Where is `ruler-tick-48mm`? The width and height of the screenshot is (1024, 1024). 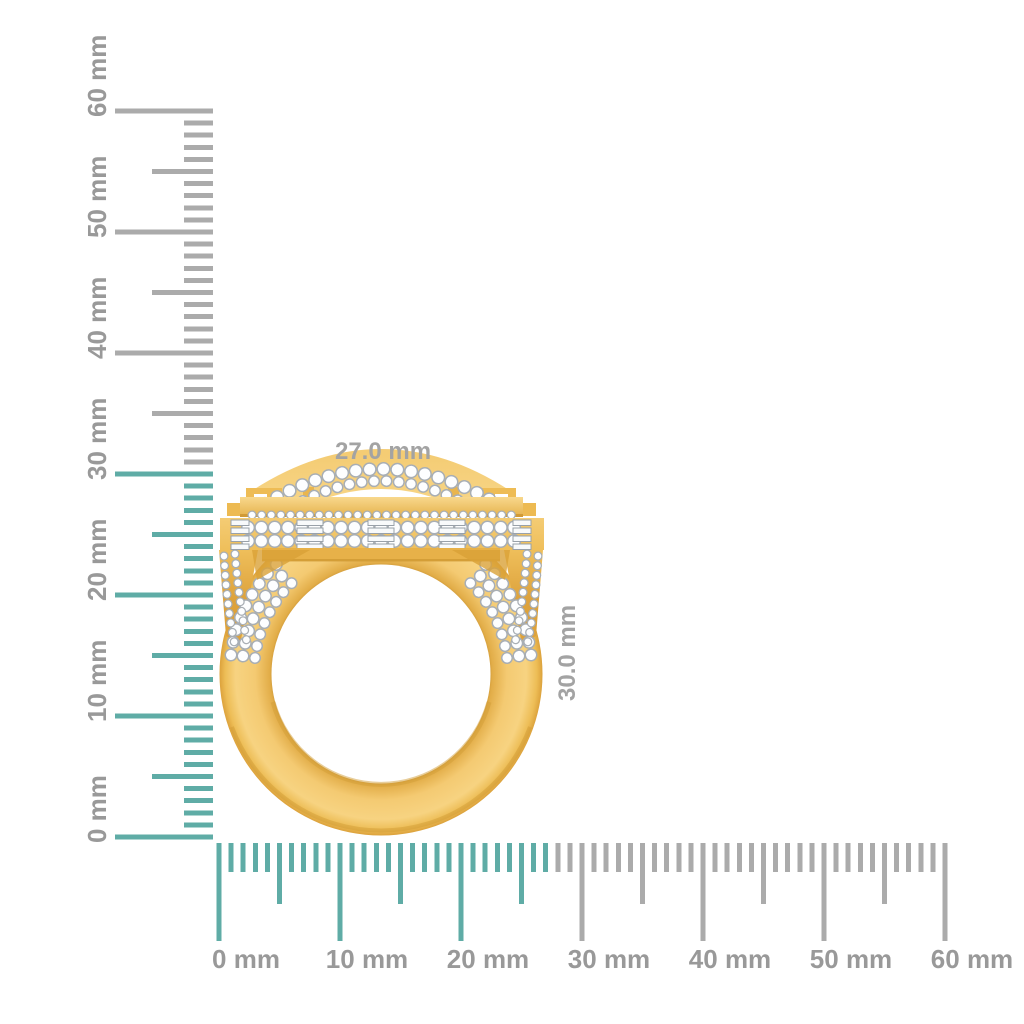
ruler-tick-48mm is located at coordinates (800, 857).